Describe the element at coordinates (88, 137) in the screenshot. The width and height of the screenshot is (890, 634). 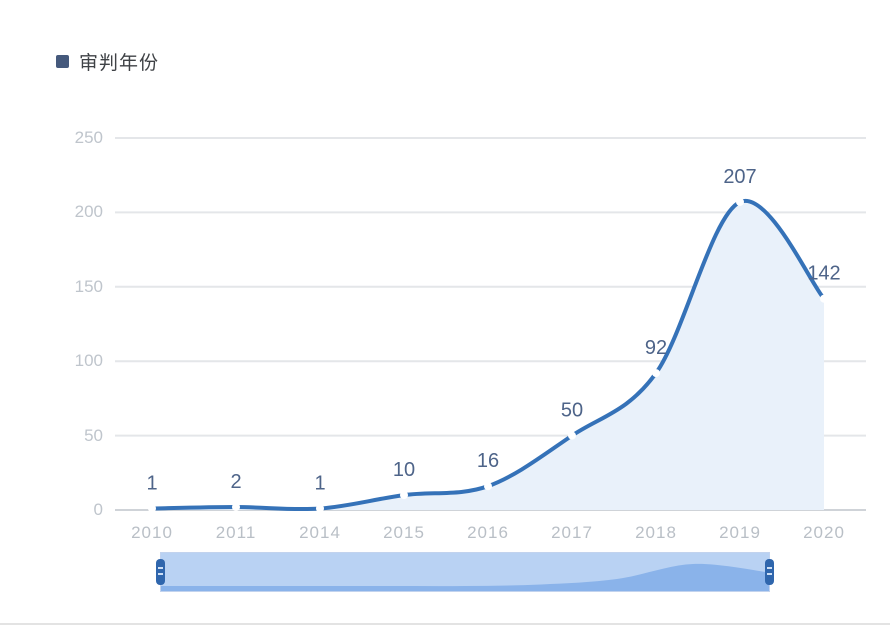
I see `y-tick-label: 250` at that location.